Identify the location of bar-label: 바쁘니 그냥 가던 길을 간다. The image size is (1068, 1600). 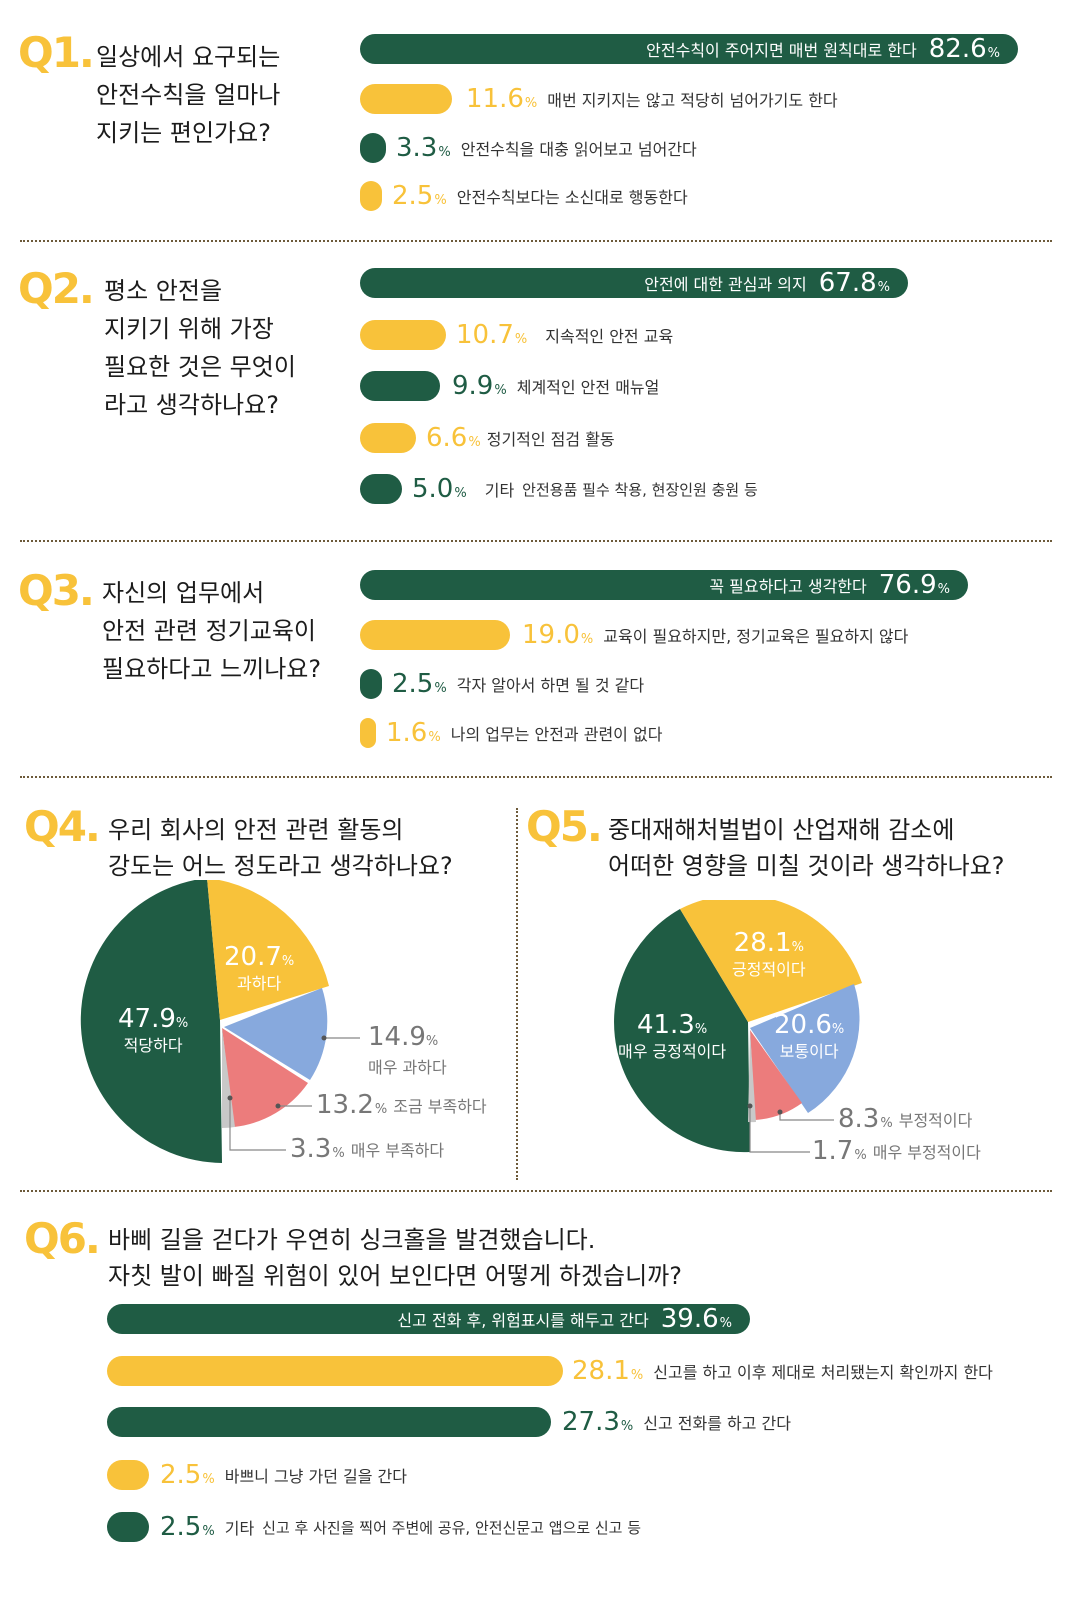
(315, 1476).